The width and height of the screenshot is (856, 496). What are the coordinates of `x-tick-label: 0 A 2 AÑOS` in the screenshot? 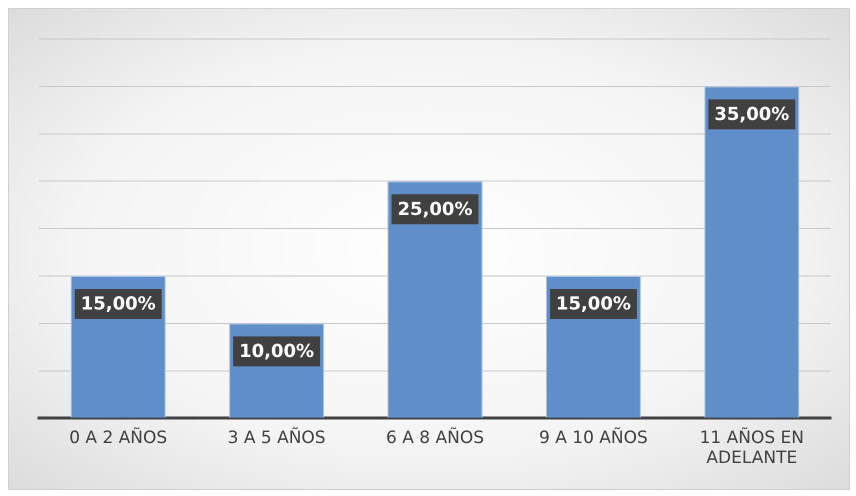 It's located at (118, 437).